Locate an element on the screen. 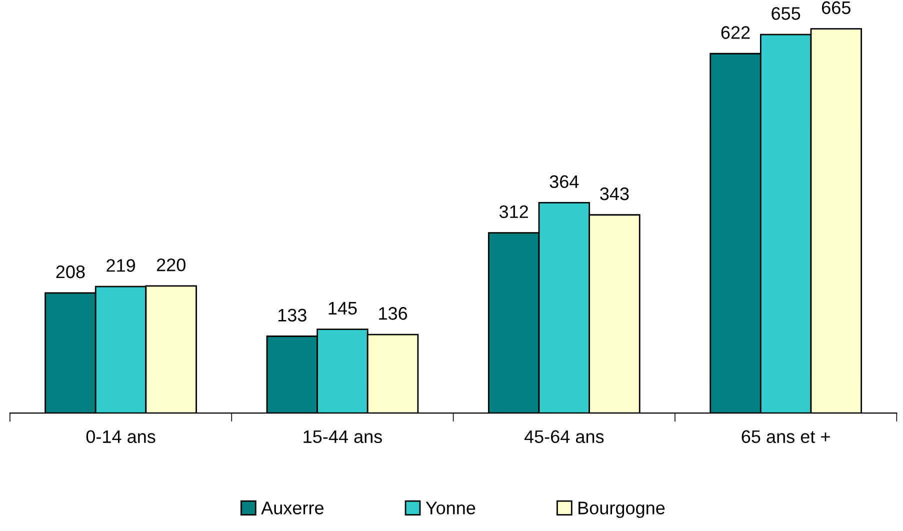 This screenshot has height=531, width=903. data-label: 343 is located at coordinates (614, 193).